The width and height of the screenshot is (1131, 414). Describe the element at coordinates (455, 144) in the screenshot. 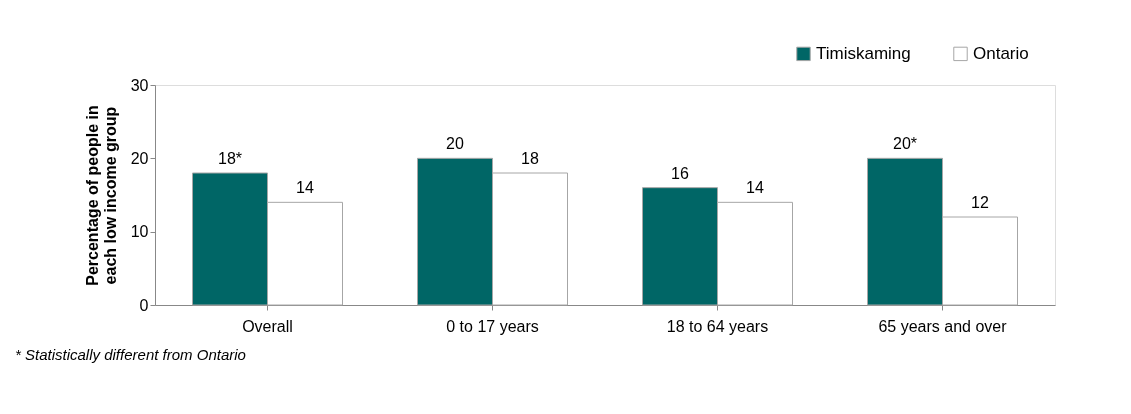

I see `data-label: 20` at that location.